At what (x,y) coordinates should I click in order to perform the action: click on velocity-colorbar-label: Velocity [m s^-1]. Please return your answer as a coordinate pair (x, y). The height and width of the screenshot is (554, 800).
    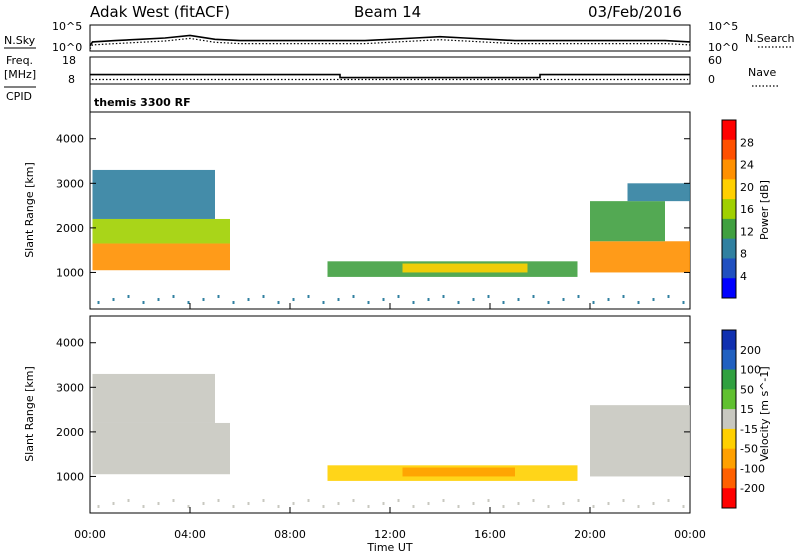
    Looking at the image, I should click on (764, 413).